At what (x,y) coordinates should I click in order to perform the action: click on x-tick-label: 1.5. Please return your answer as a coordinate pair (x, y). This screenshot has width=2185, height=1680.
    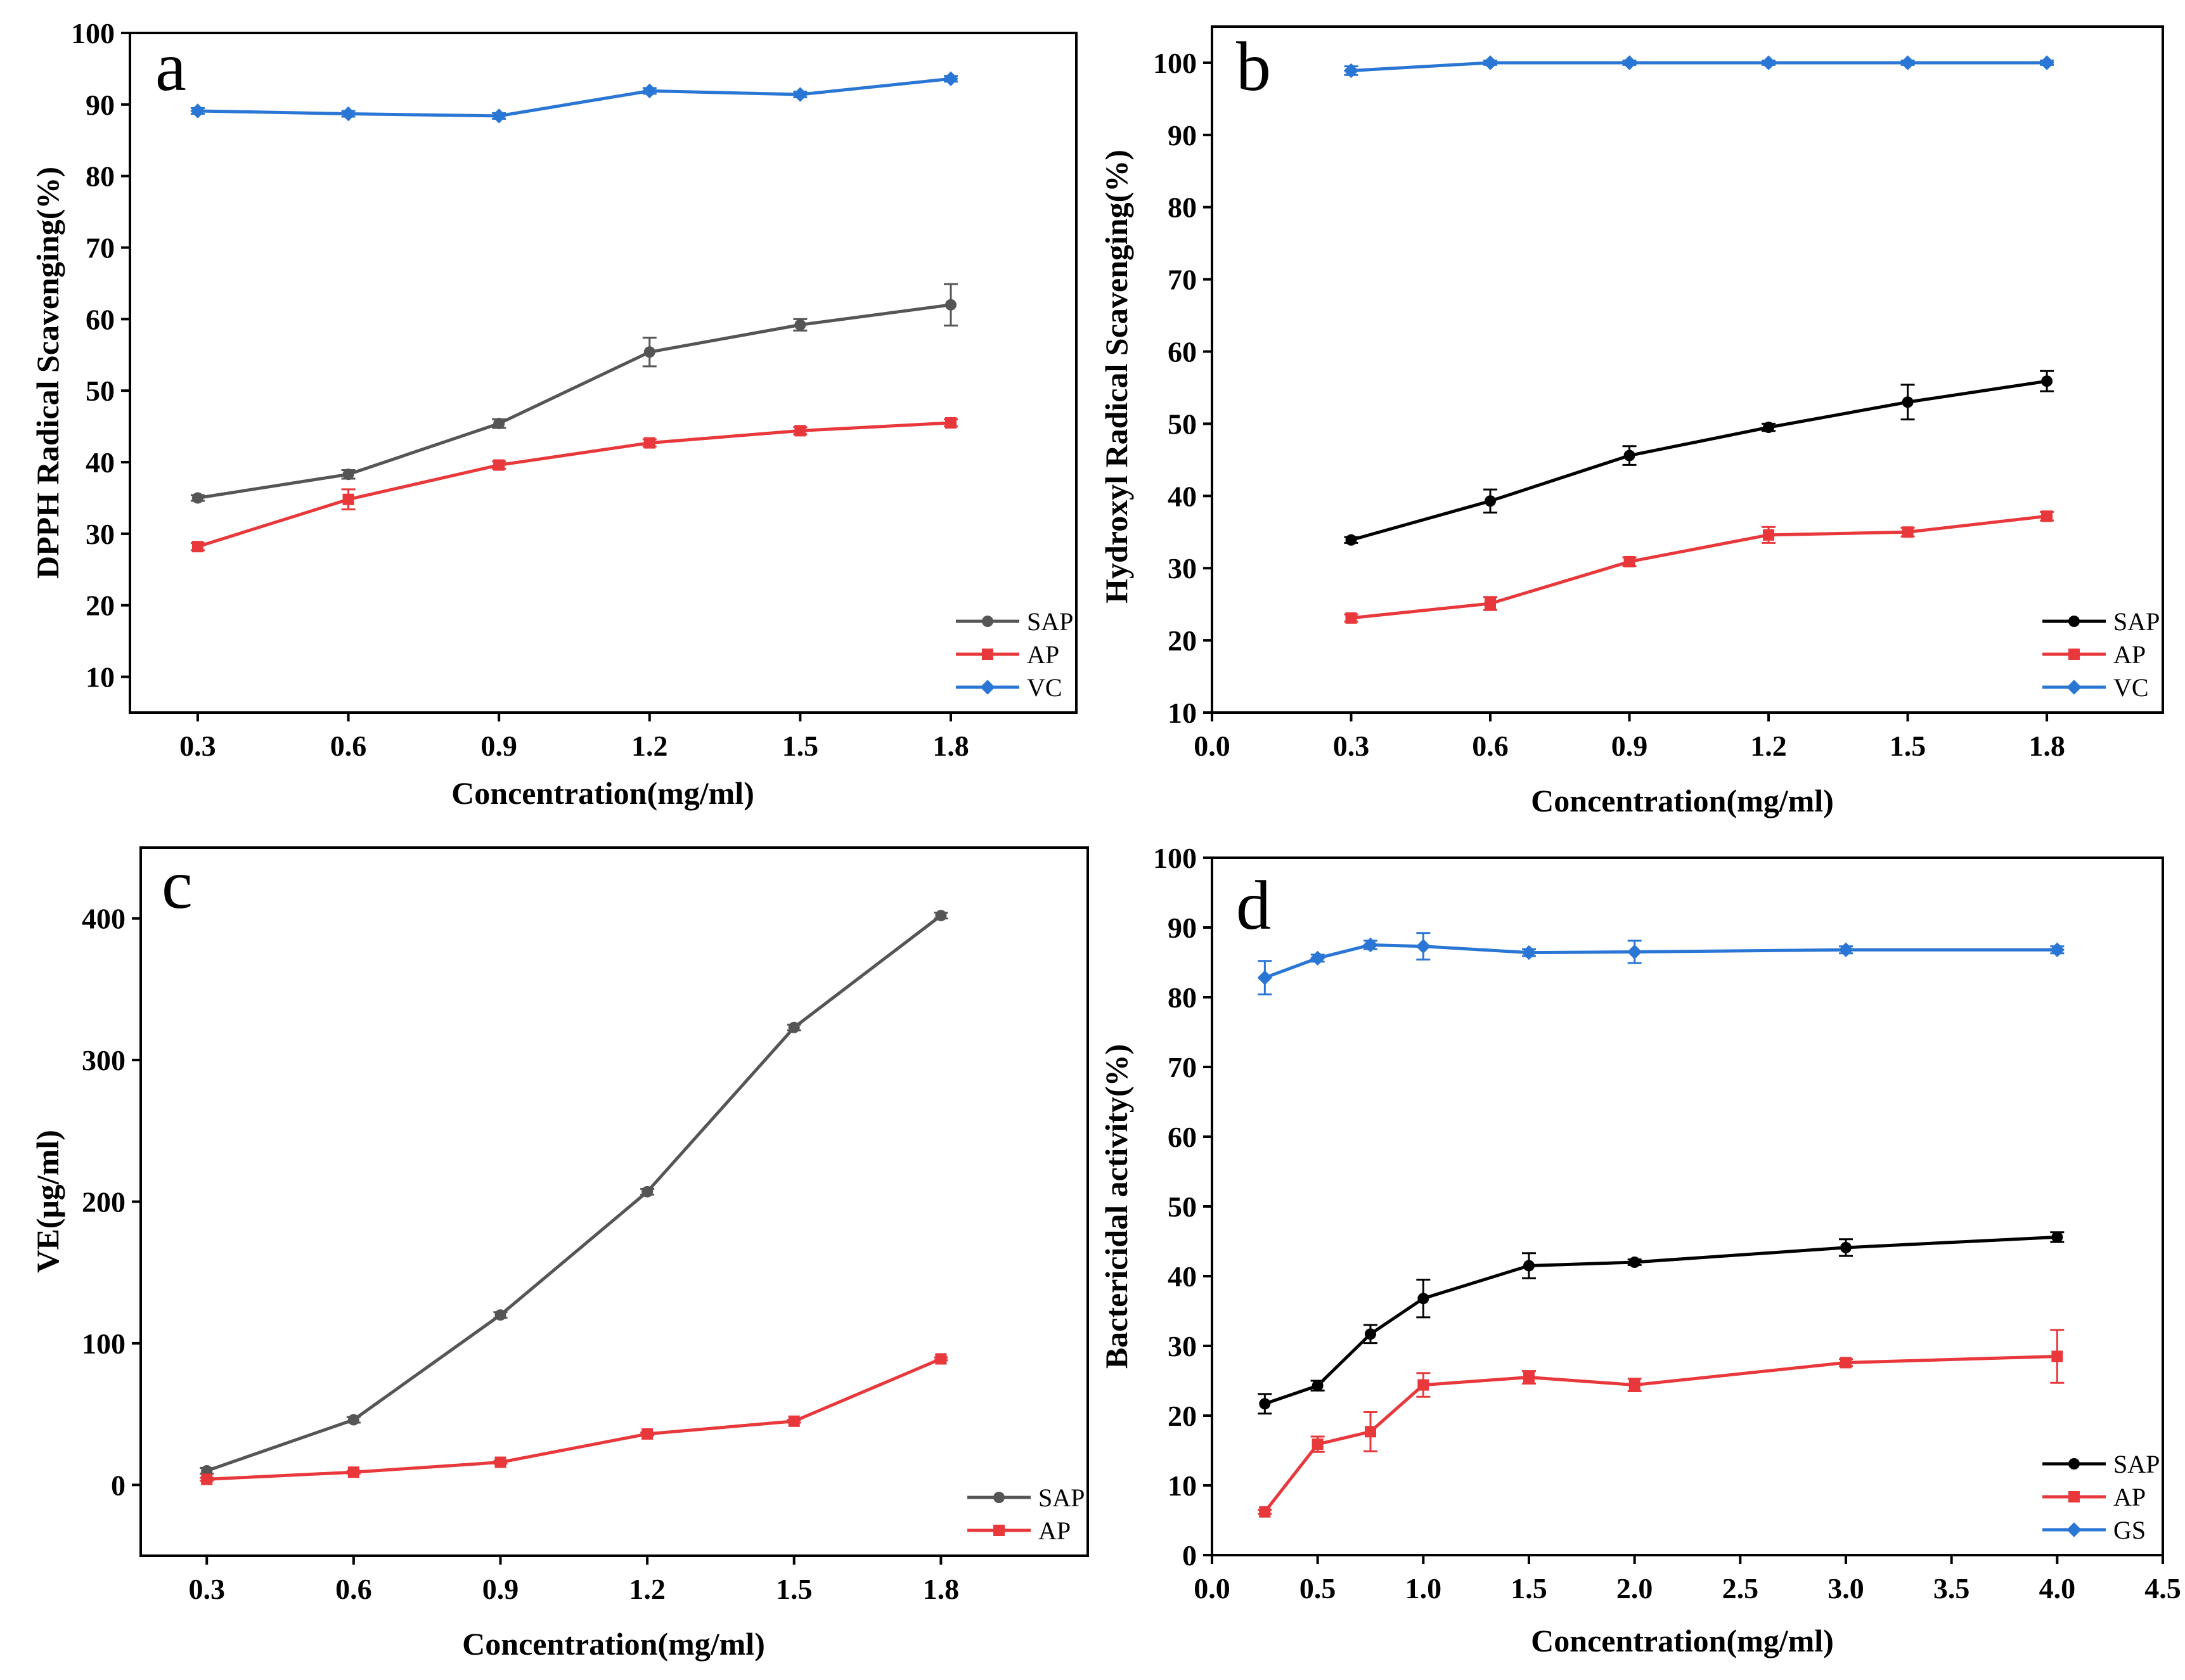
    Looking at the image, I should click on (1529, 1588).